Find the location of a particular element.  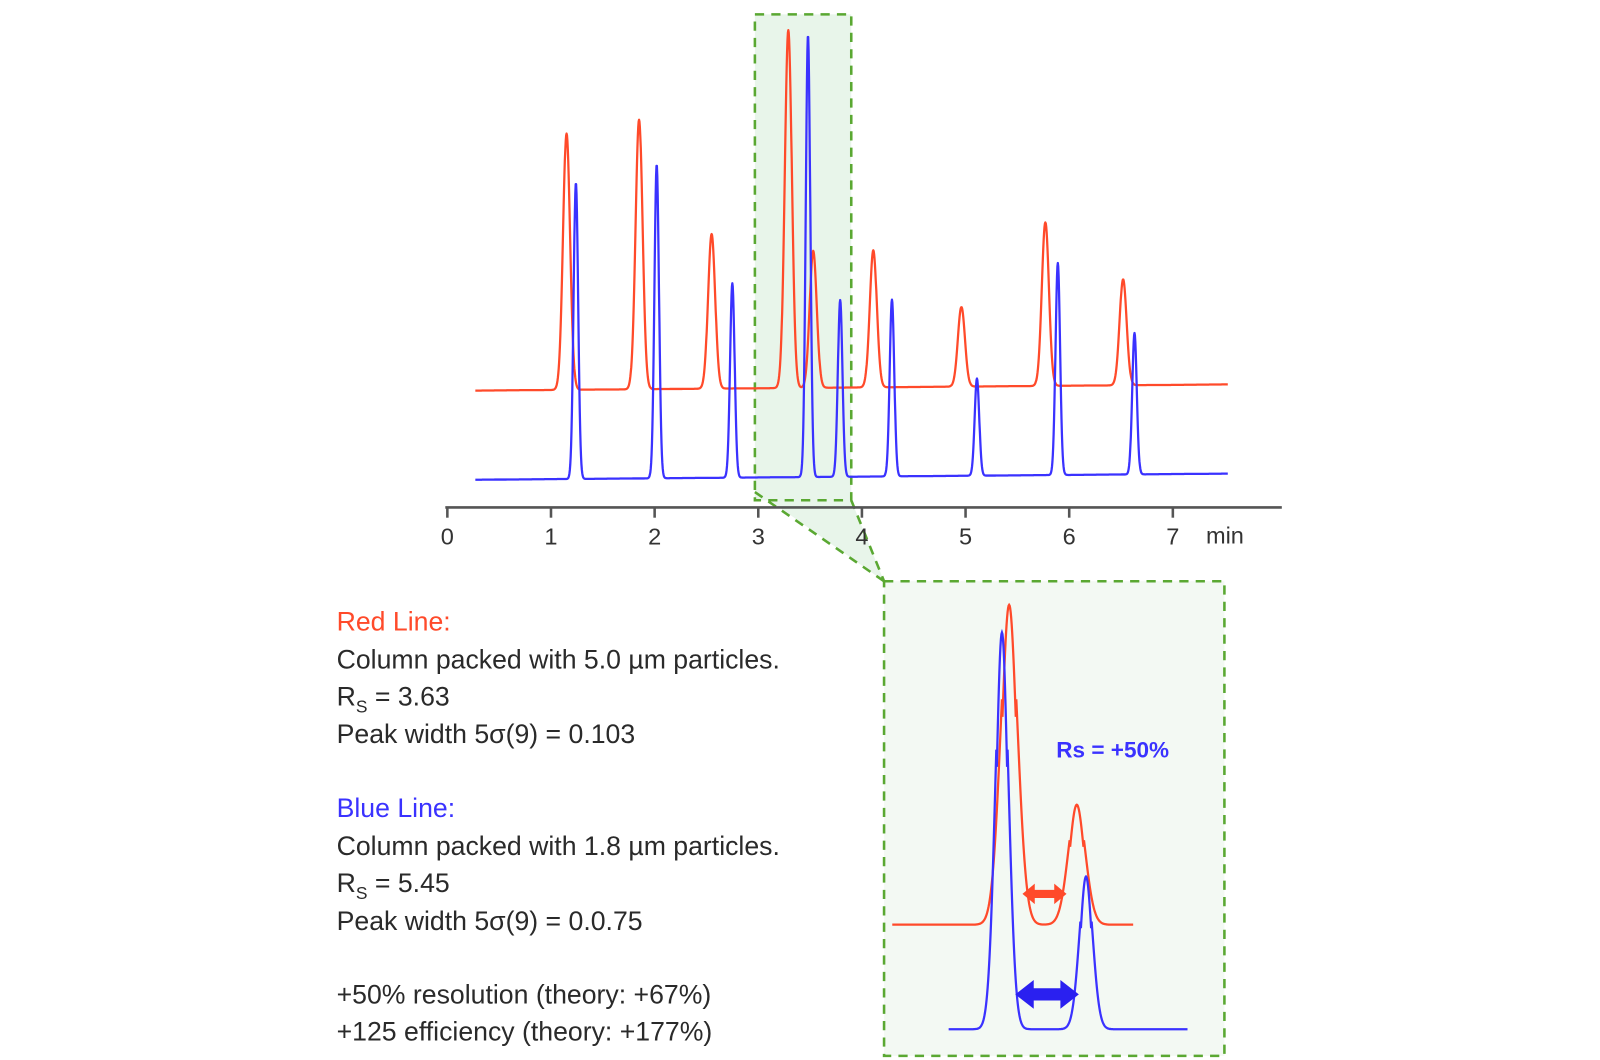

x-tick-label: 0 is located at coordinates (447, 536).